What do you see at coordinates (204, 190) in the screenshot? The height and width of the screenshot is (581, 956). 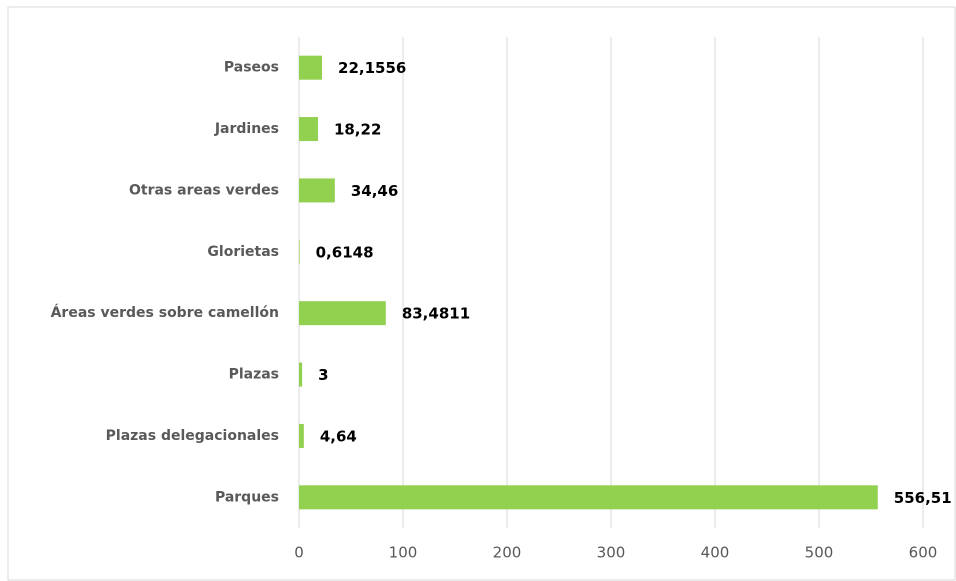 I see `y-tick-label: Otras areas verdes` at bounding box center [204, 190].